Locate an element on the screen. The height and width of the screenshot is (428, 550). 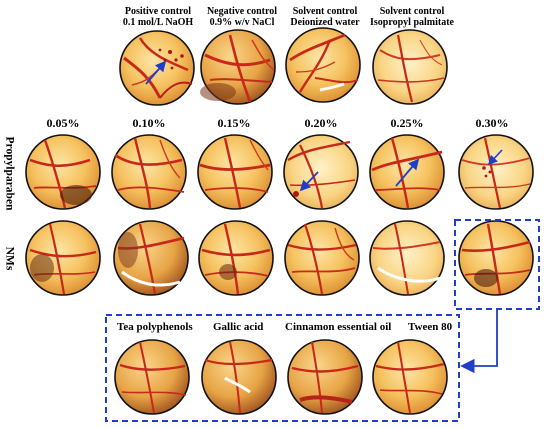
cam-image-solvent-control-water is located at coordinates (323, 65).